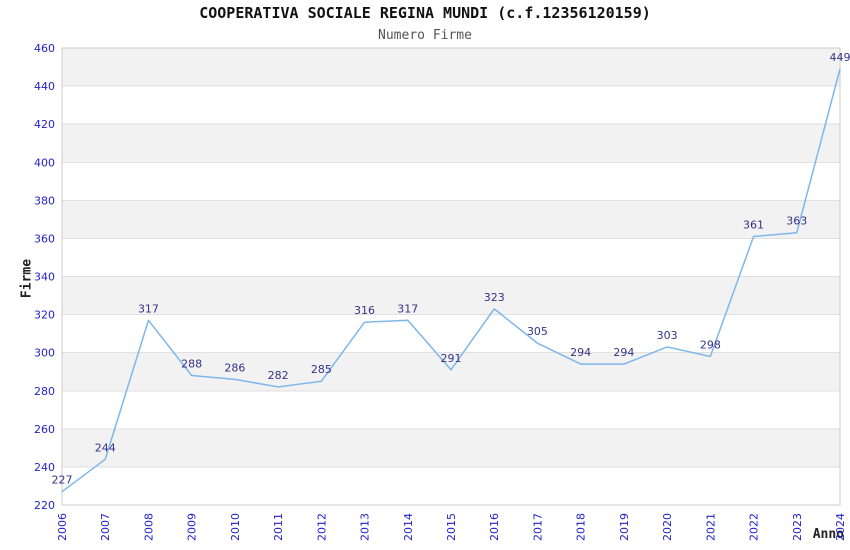 This screenshot has width=850, height=550. Describe the element at coordinates (840, 57) in the screenshot. I see `data-point-label: 449` at that location.